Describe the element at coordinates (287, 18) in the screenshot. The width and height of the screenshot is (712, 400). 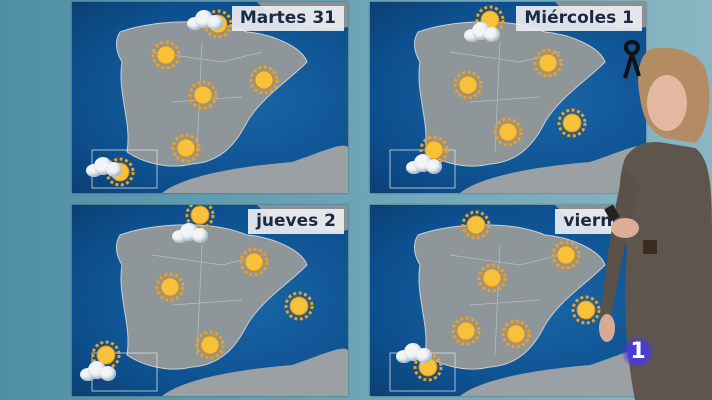
I see `day-label: Martes 31` at that location.